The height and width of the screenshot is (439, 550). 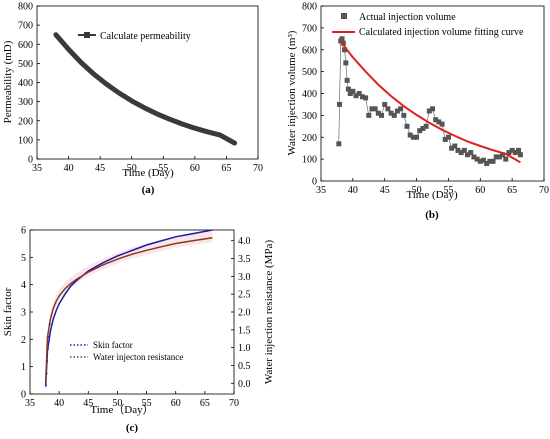 What do you see at coordinates (512, 190) in the screenshot?
I see `x-tick-label: 65` at bounding box center [512, 190].